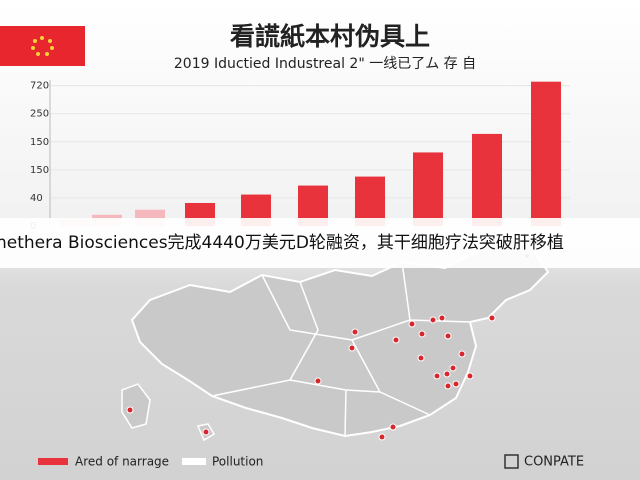 This screenshot has width=640, height=480. What do you see at coordinates (237, 462) in the screenshot?
I see `legend-label: Pollution` at bounding box center [237, 462].